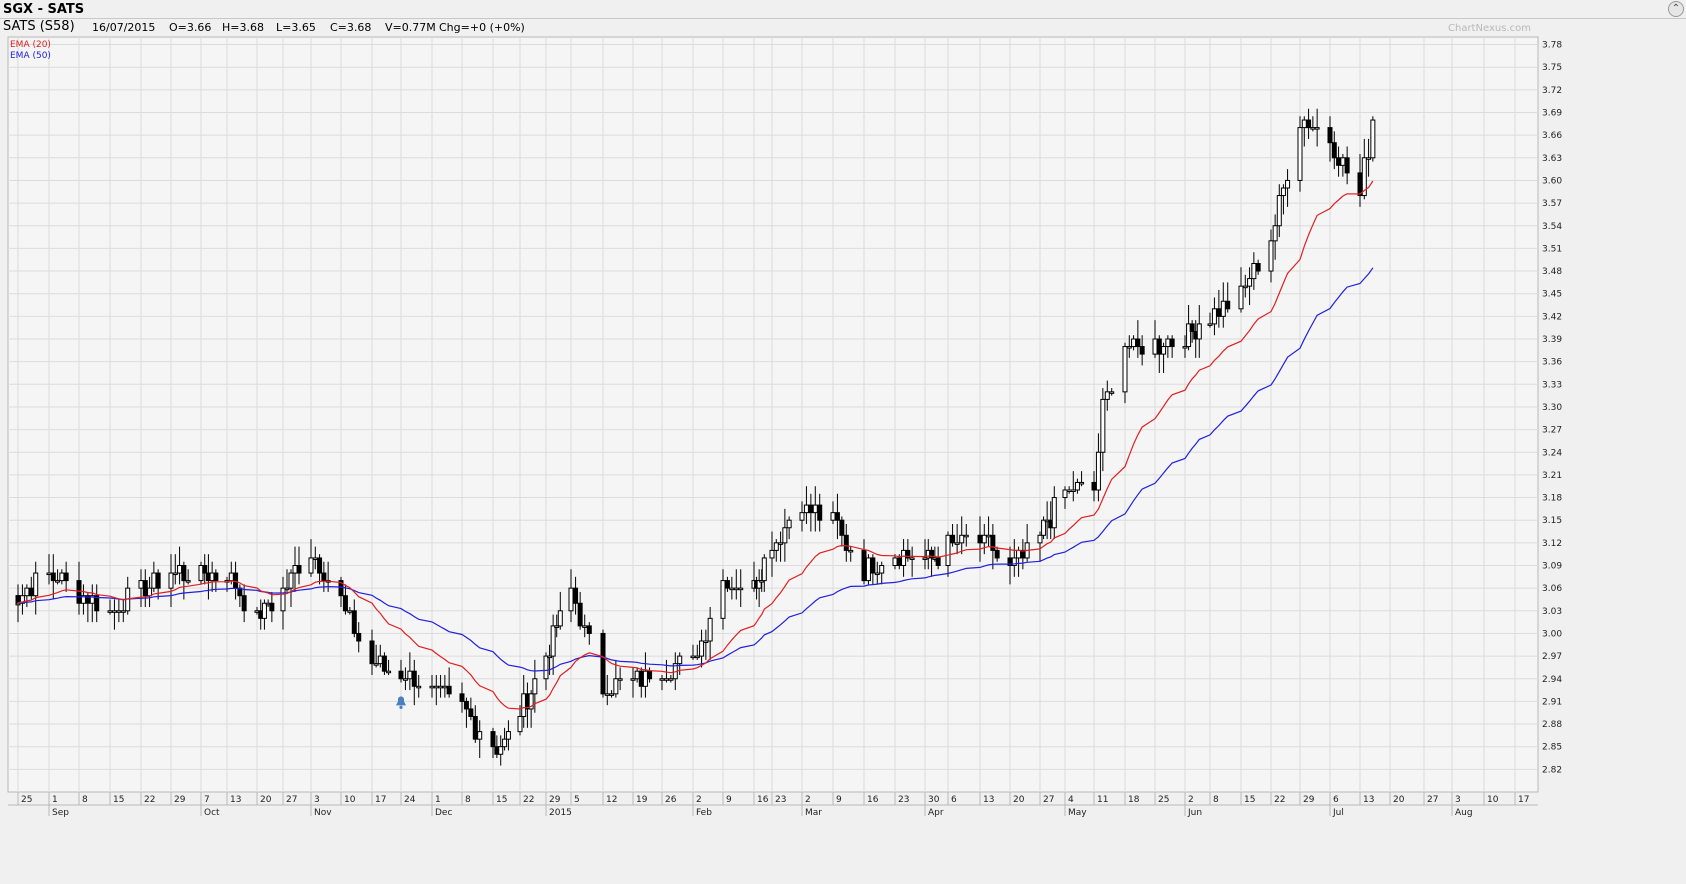 The height and width of the screenshot is (884, 1686). I want to click on x-tick-label: 15, so click(1249, 800).